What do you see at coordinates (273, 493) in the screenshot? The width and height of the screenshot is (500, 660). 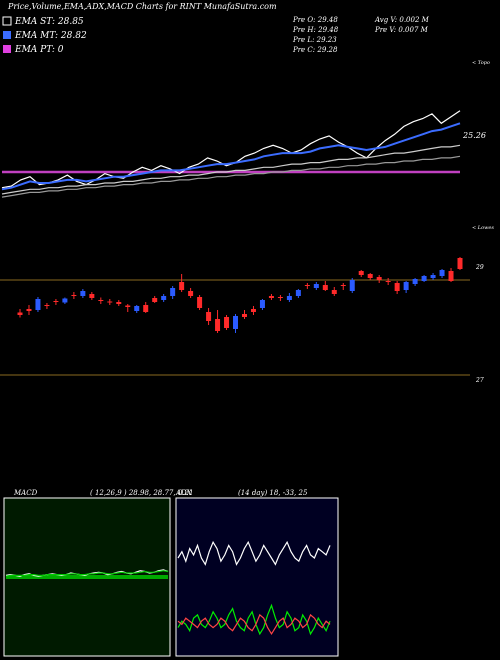 I see `adx-params: (14 day) 18, -33, 25` at bounding box center [273, 493].